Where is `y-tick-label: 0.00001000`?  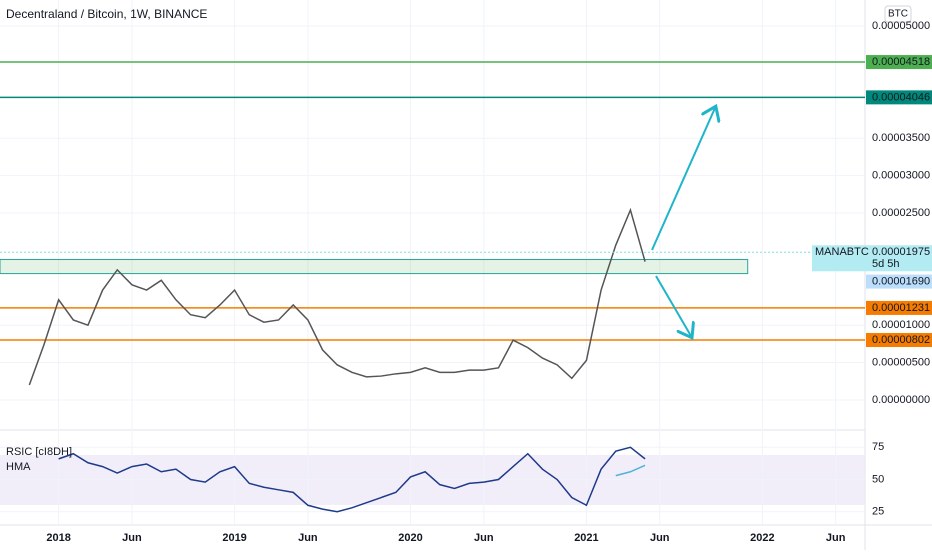 y-tick-label: 0.00001000 is located at coordinates (901, 325).